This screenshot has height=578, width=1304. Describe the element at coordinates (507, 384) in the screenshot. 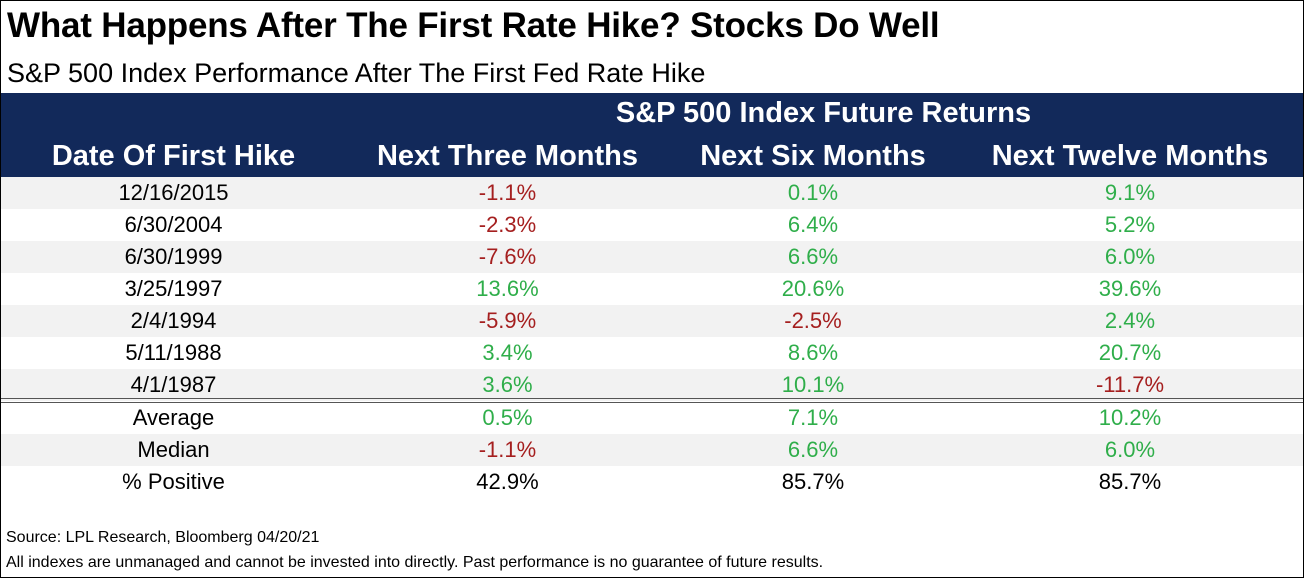

I see `cell-three-months: 3.6%` at that location.